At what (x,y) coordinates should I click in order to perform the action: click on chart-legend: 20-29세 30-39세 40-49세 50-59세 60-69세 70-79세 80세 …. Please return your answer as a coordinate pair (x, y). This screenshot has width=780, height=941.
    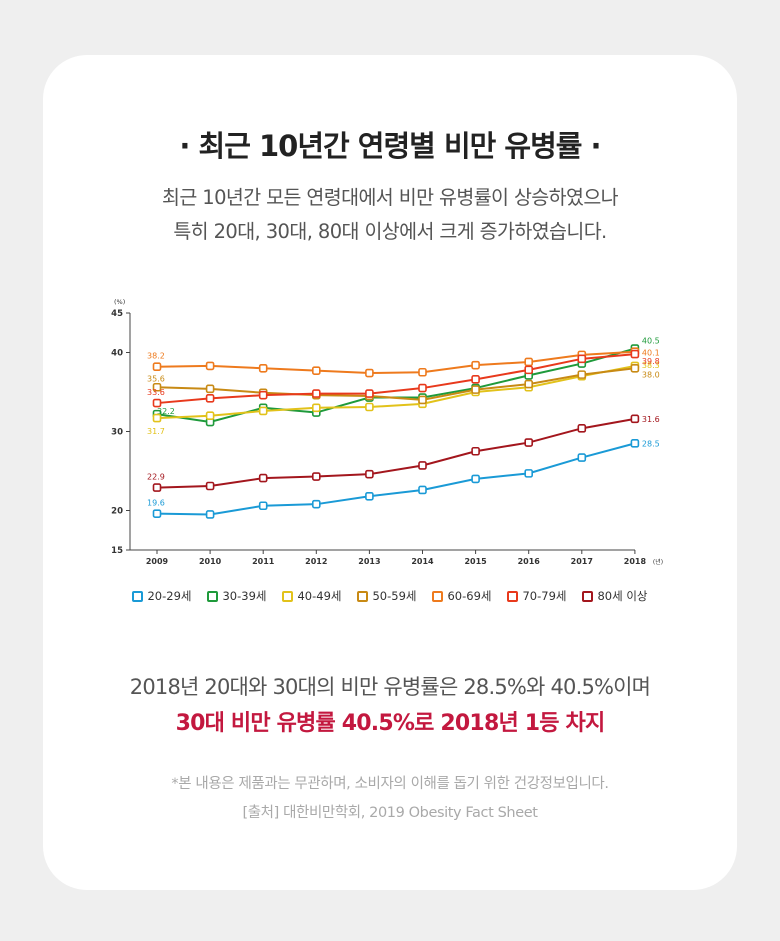
    Looking at the image, I should click on (390, 596).